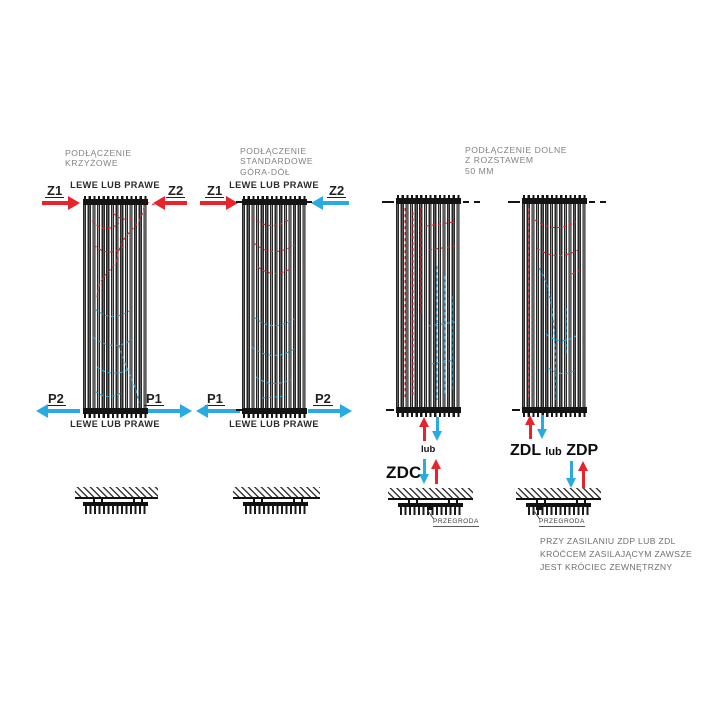  What do you see at coordinates (525, 450) in the screenshot?
I see `label-zdl: ZDL` at bounding box center [525, 450].